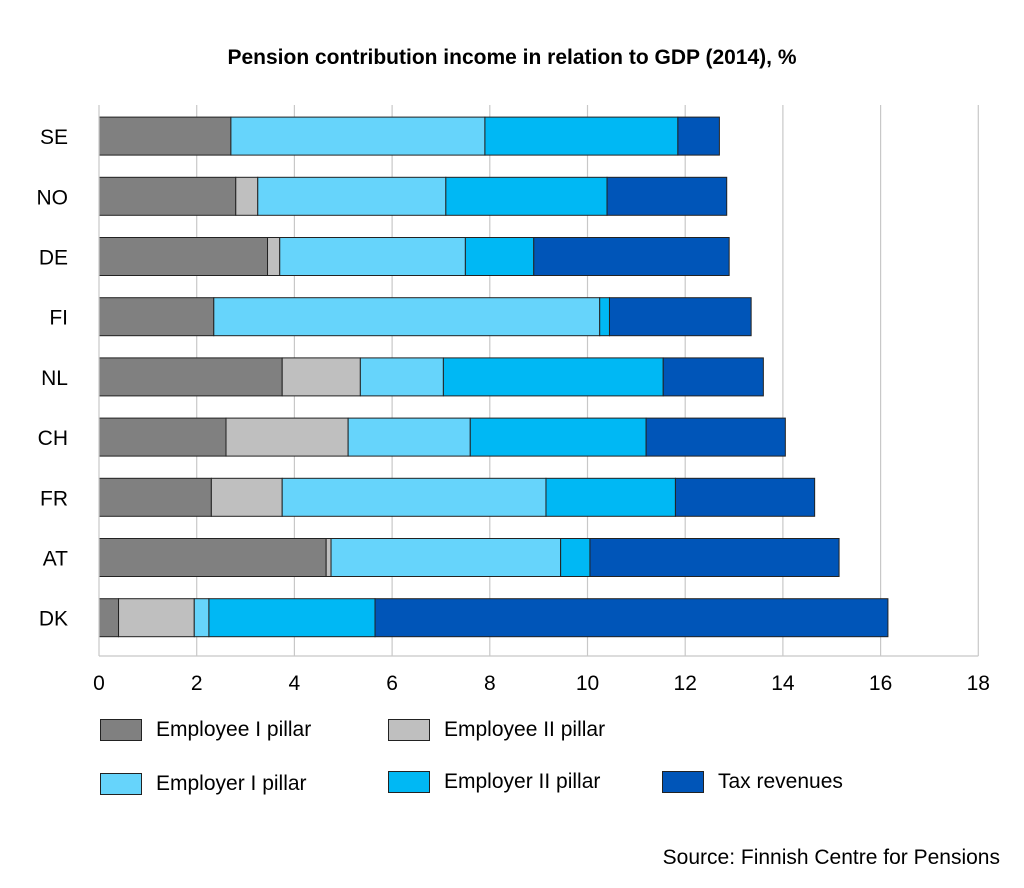  Describe the element at coordinates (780, 781) in the screenshot. I see `legend-label-tax-revenues: Tax revenues` at that location.